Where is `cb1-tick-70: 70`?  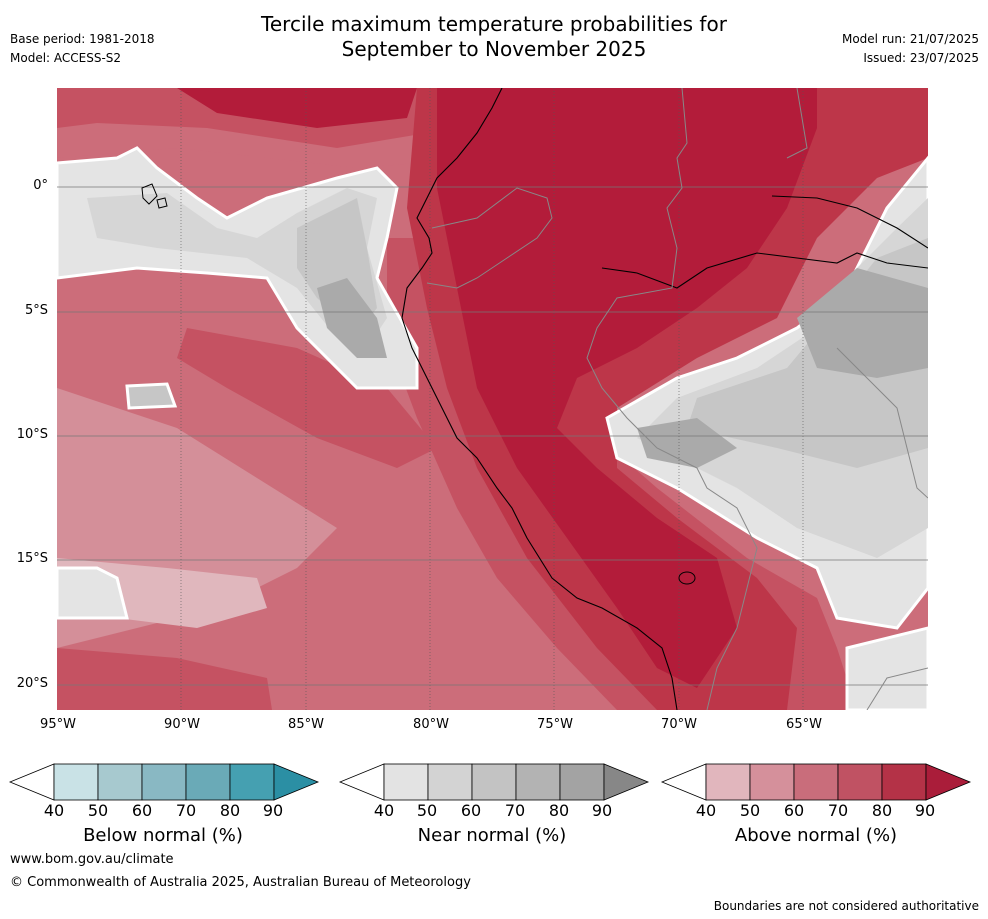 cb1-tick-70: 70 is located at coordinates (515, 810).